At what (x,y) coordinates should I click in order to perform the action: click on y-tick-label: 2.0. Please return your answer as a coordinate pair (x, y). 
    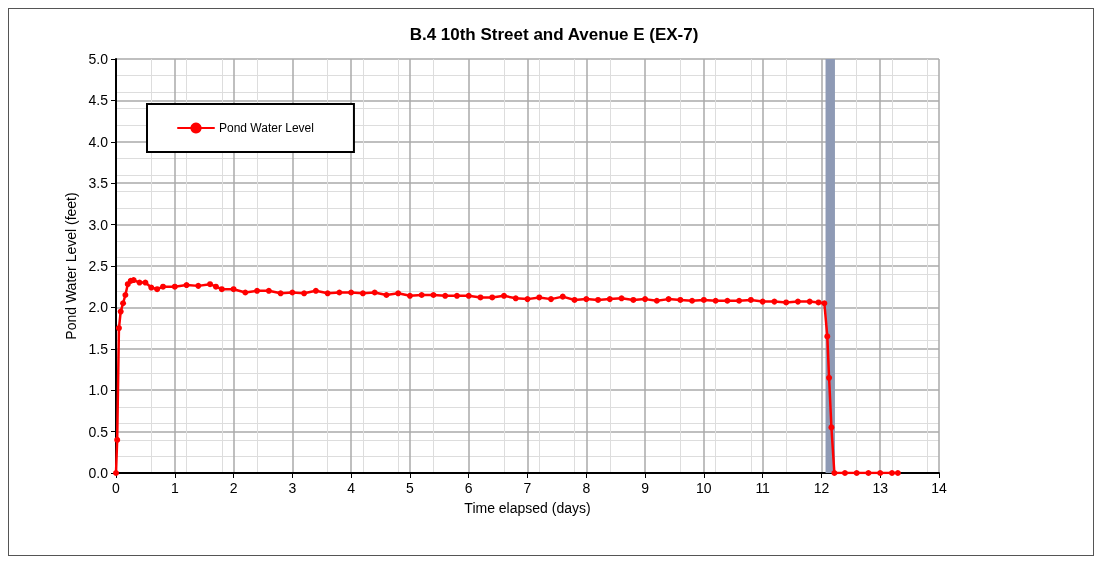
    Looking at the image, I should click on (98, 307).